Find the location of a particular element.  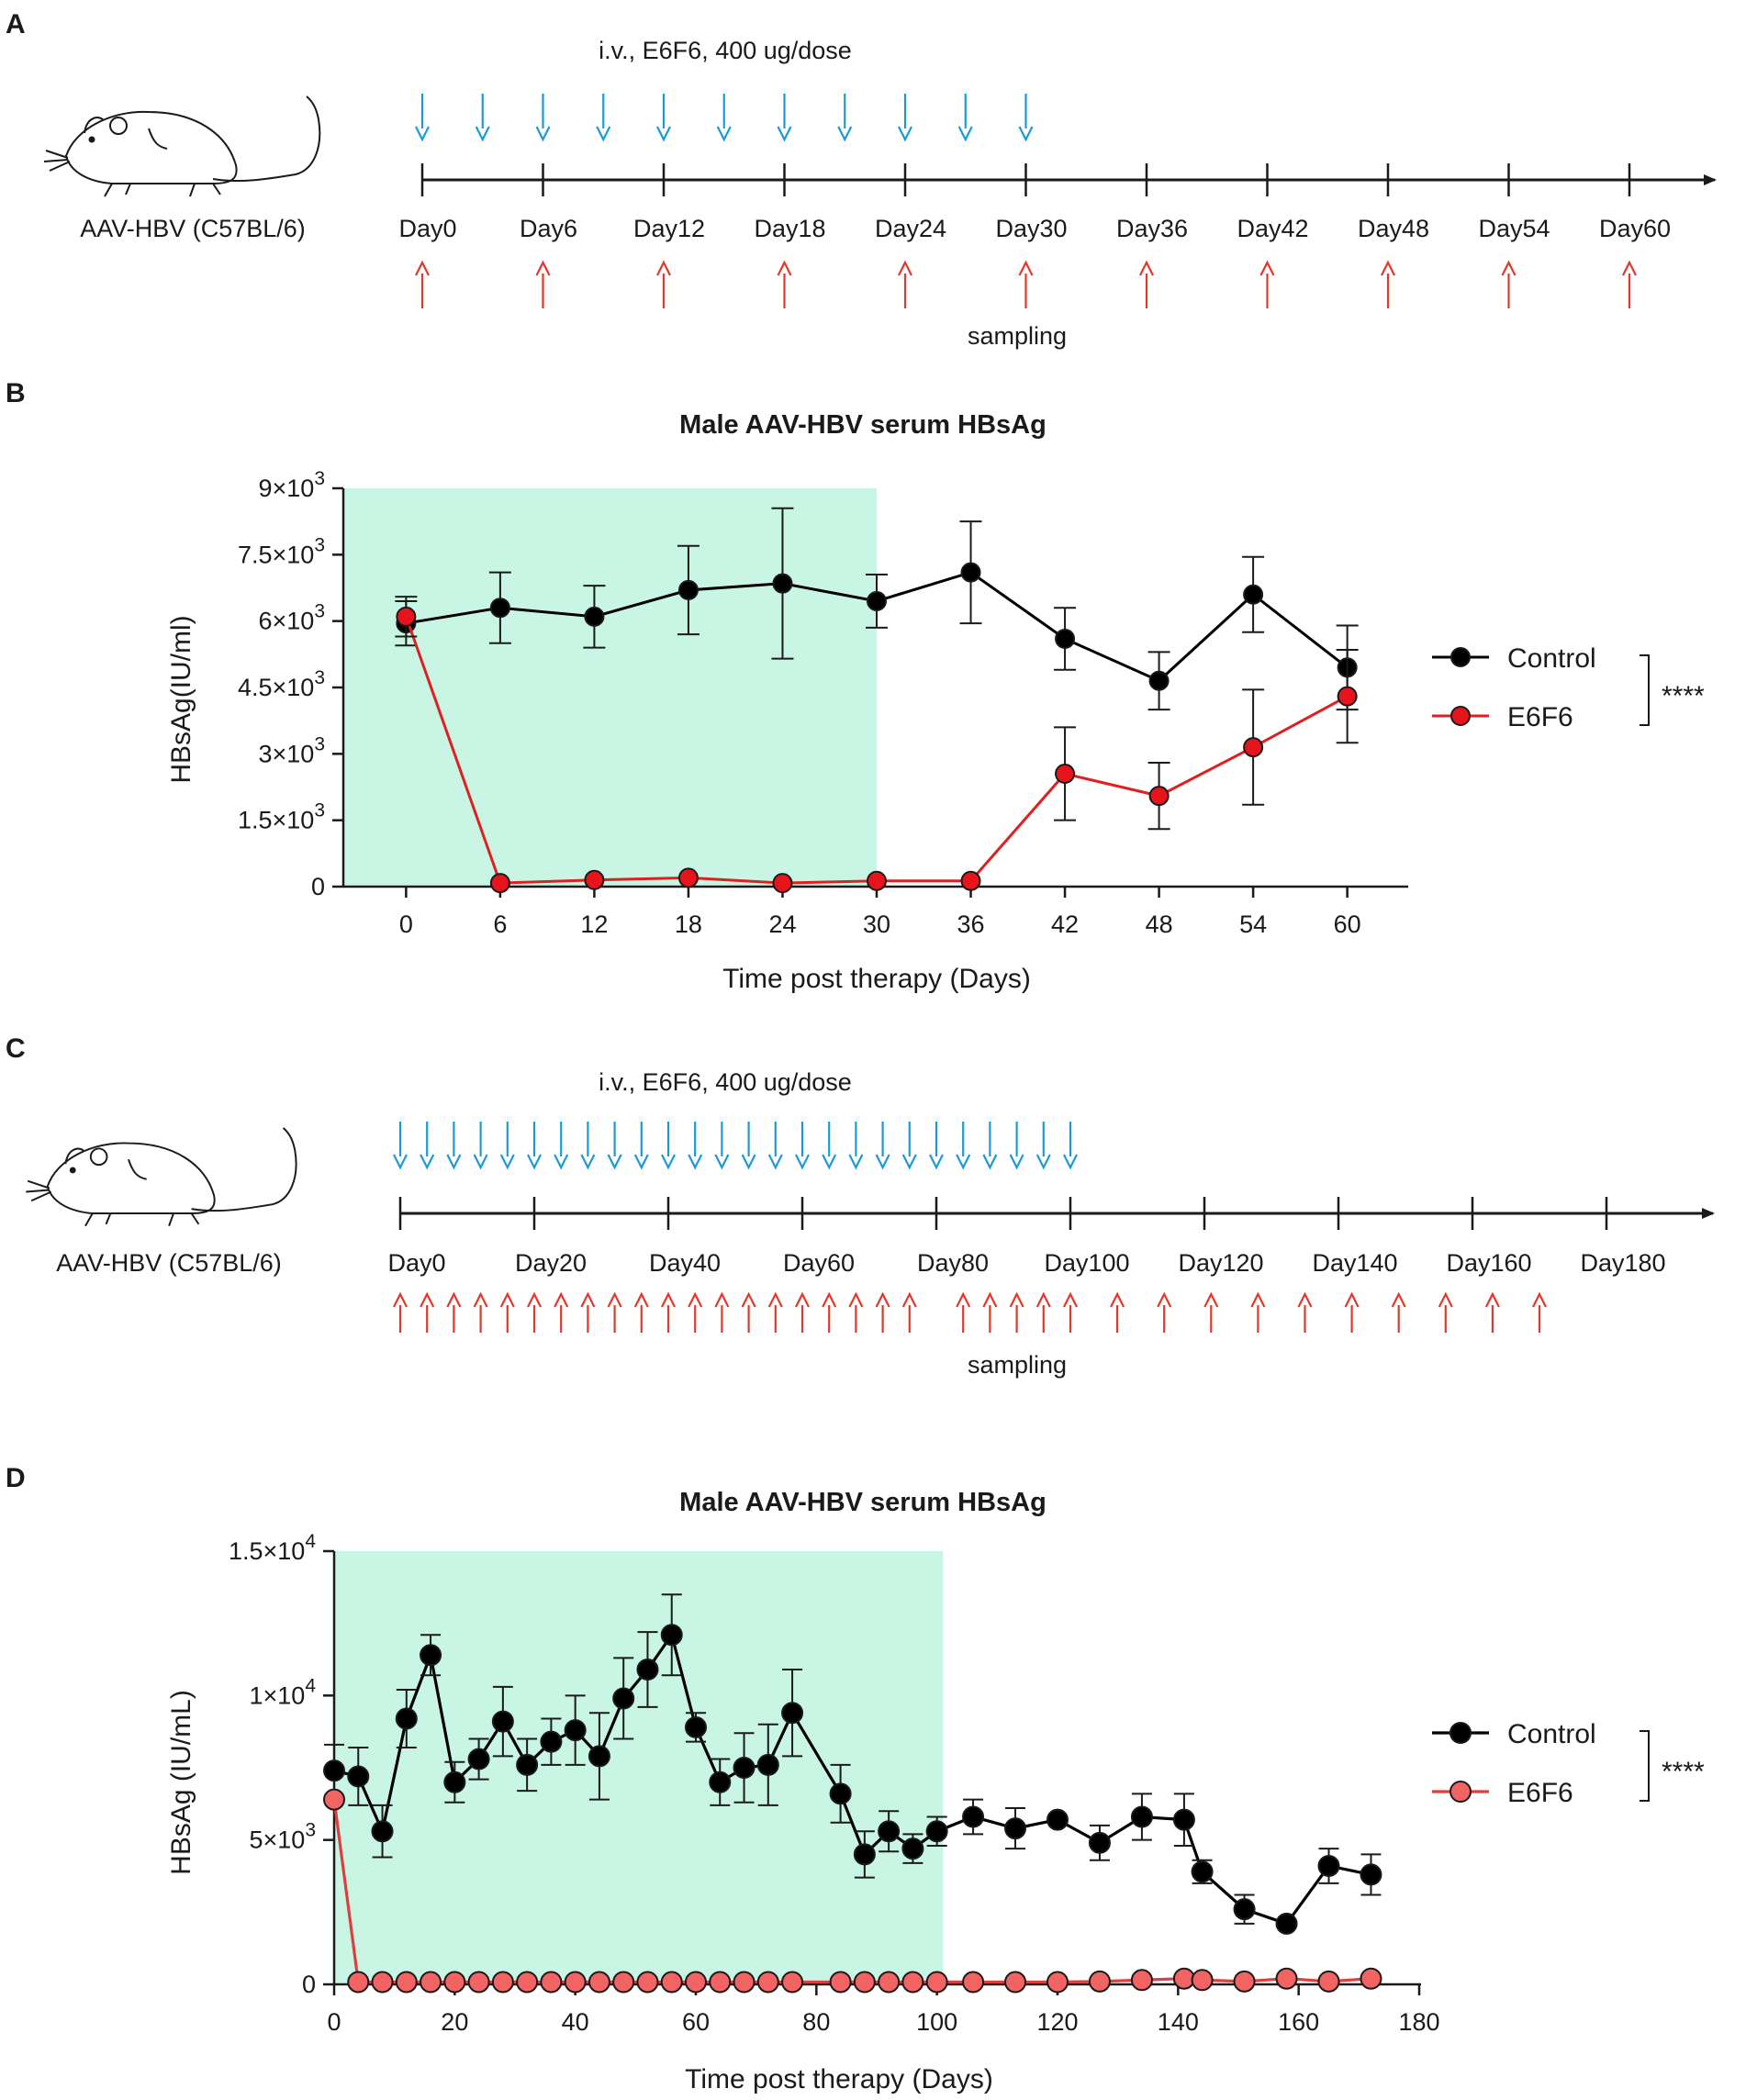

panel-a-mouse-caption: AAV-HBV (C57BL/6) is located at coordinates (193, 228).